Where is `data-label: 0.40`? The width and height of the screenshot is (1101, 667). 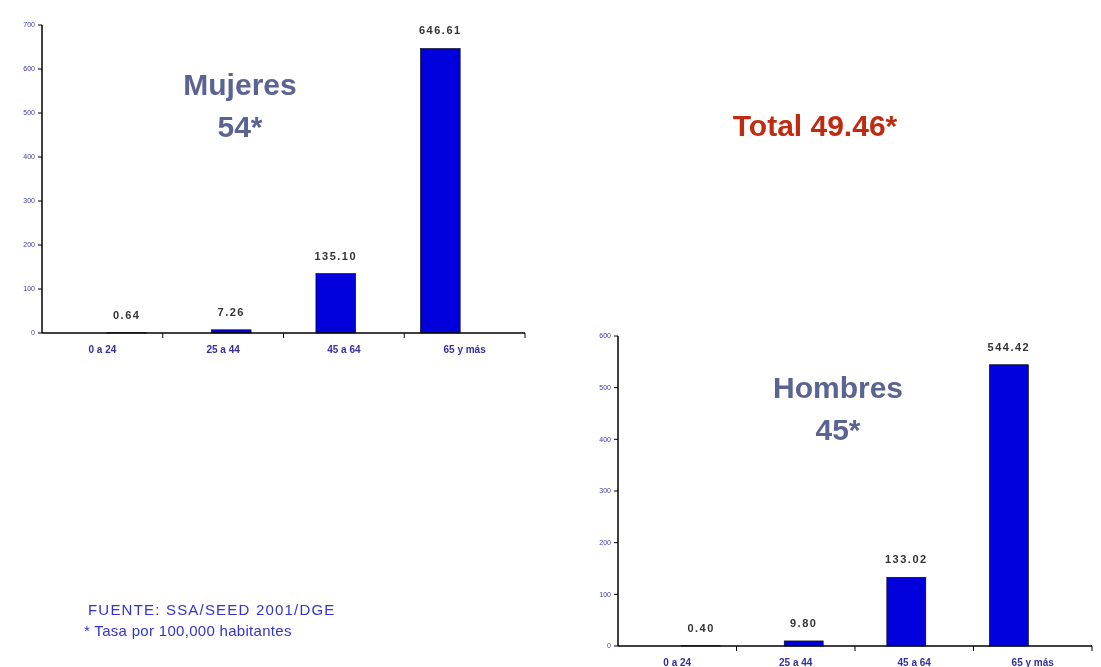
data-label: 0.40 is located at coordinates (701, 627).